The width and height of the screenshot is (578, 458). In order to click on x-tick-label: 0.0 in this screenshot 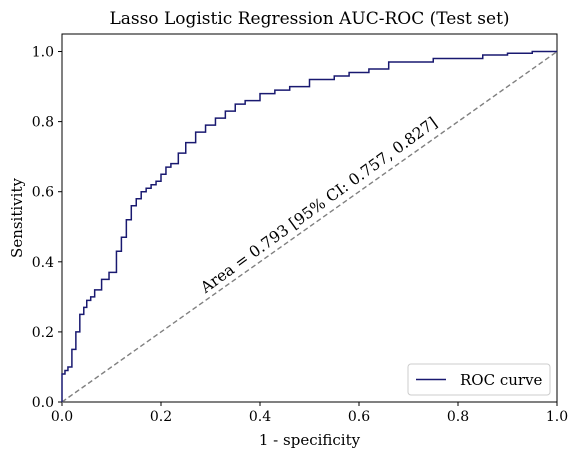, I will do `click(62, 417)`.